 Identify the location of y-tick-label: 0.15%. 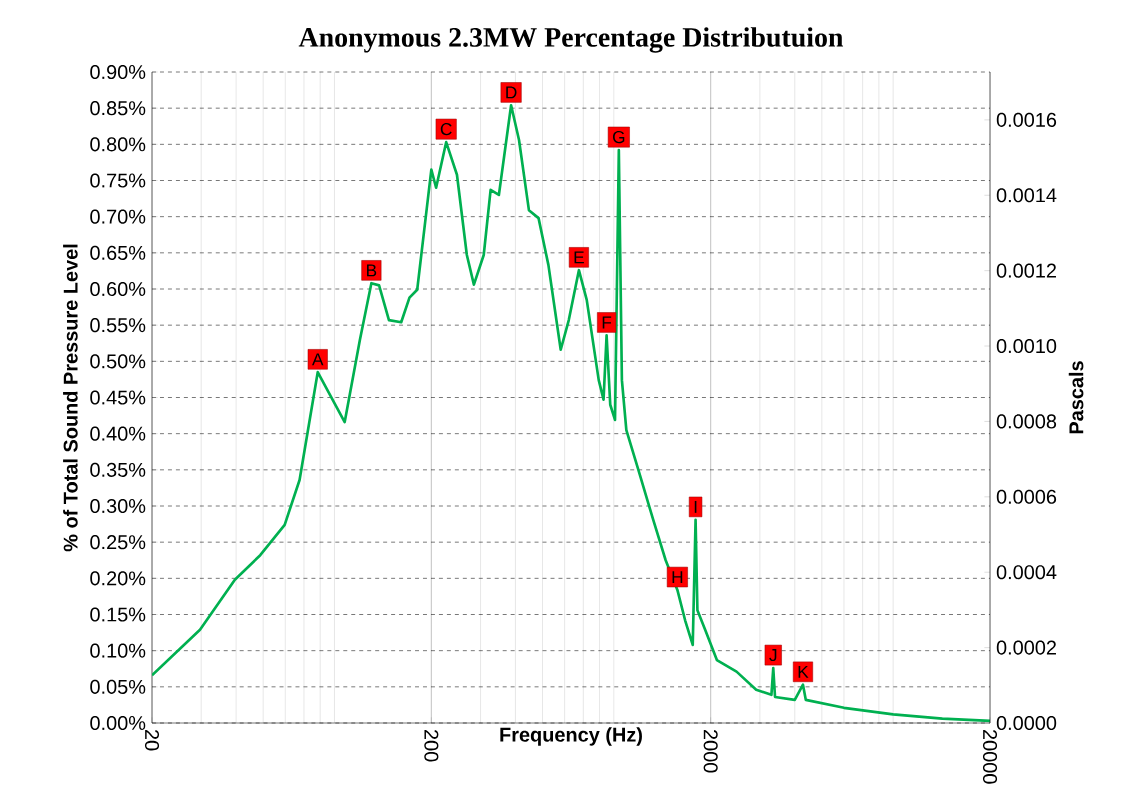
(118, 614).